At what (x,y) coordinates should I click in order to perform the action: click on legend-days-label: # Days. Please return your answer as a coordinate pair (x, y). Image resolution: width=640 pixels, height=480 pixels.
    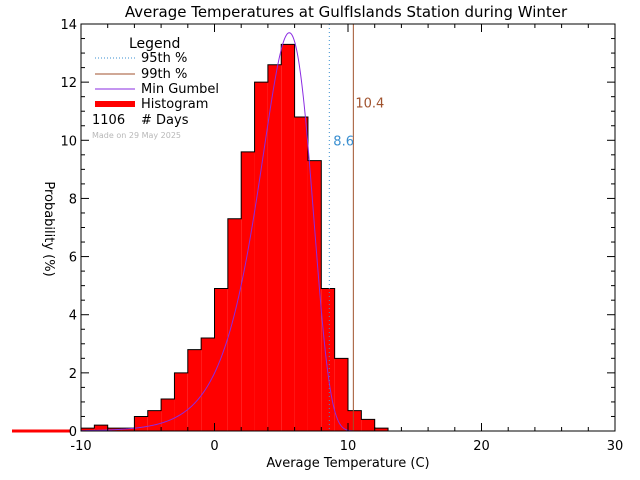
    Looking at the image, I should click on (165, 120).